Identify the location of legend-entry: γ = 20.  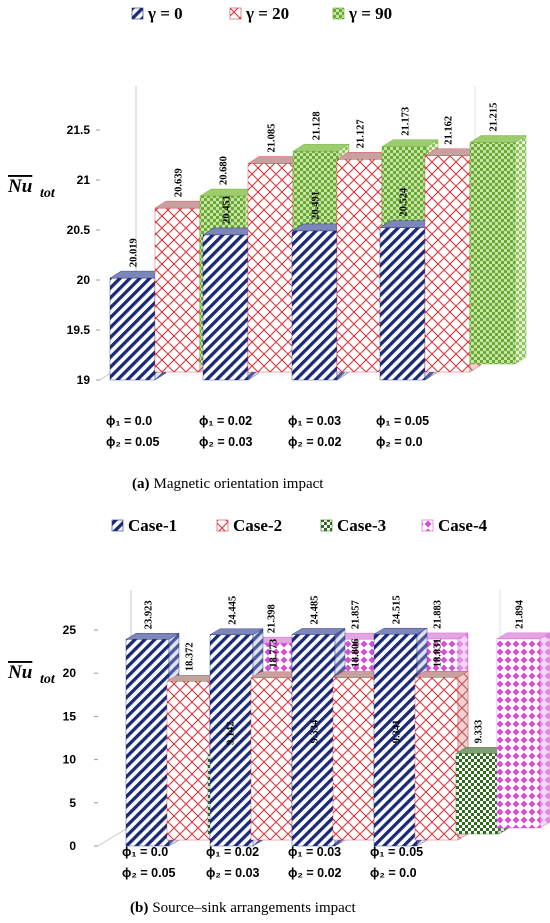
(267, 13).